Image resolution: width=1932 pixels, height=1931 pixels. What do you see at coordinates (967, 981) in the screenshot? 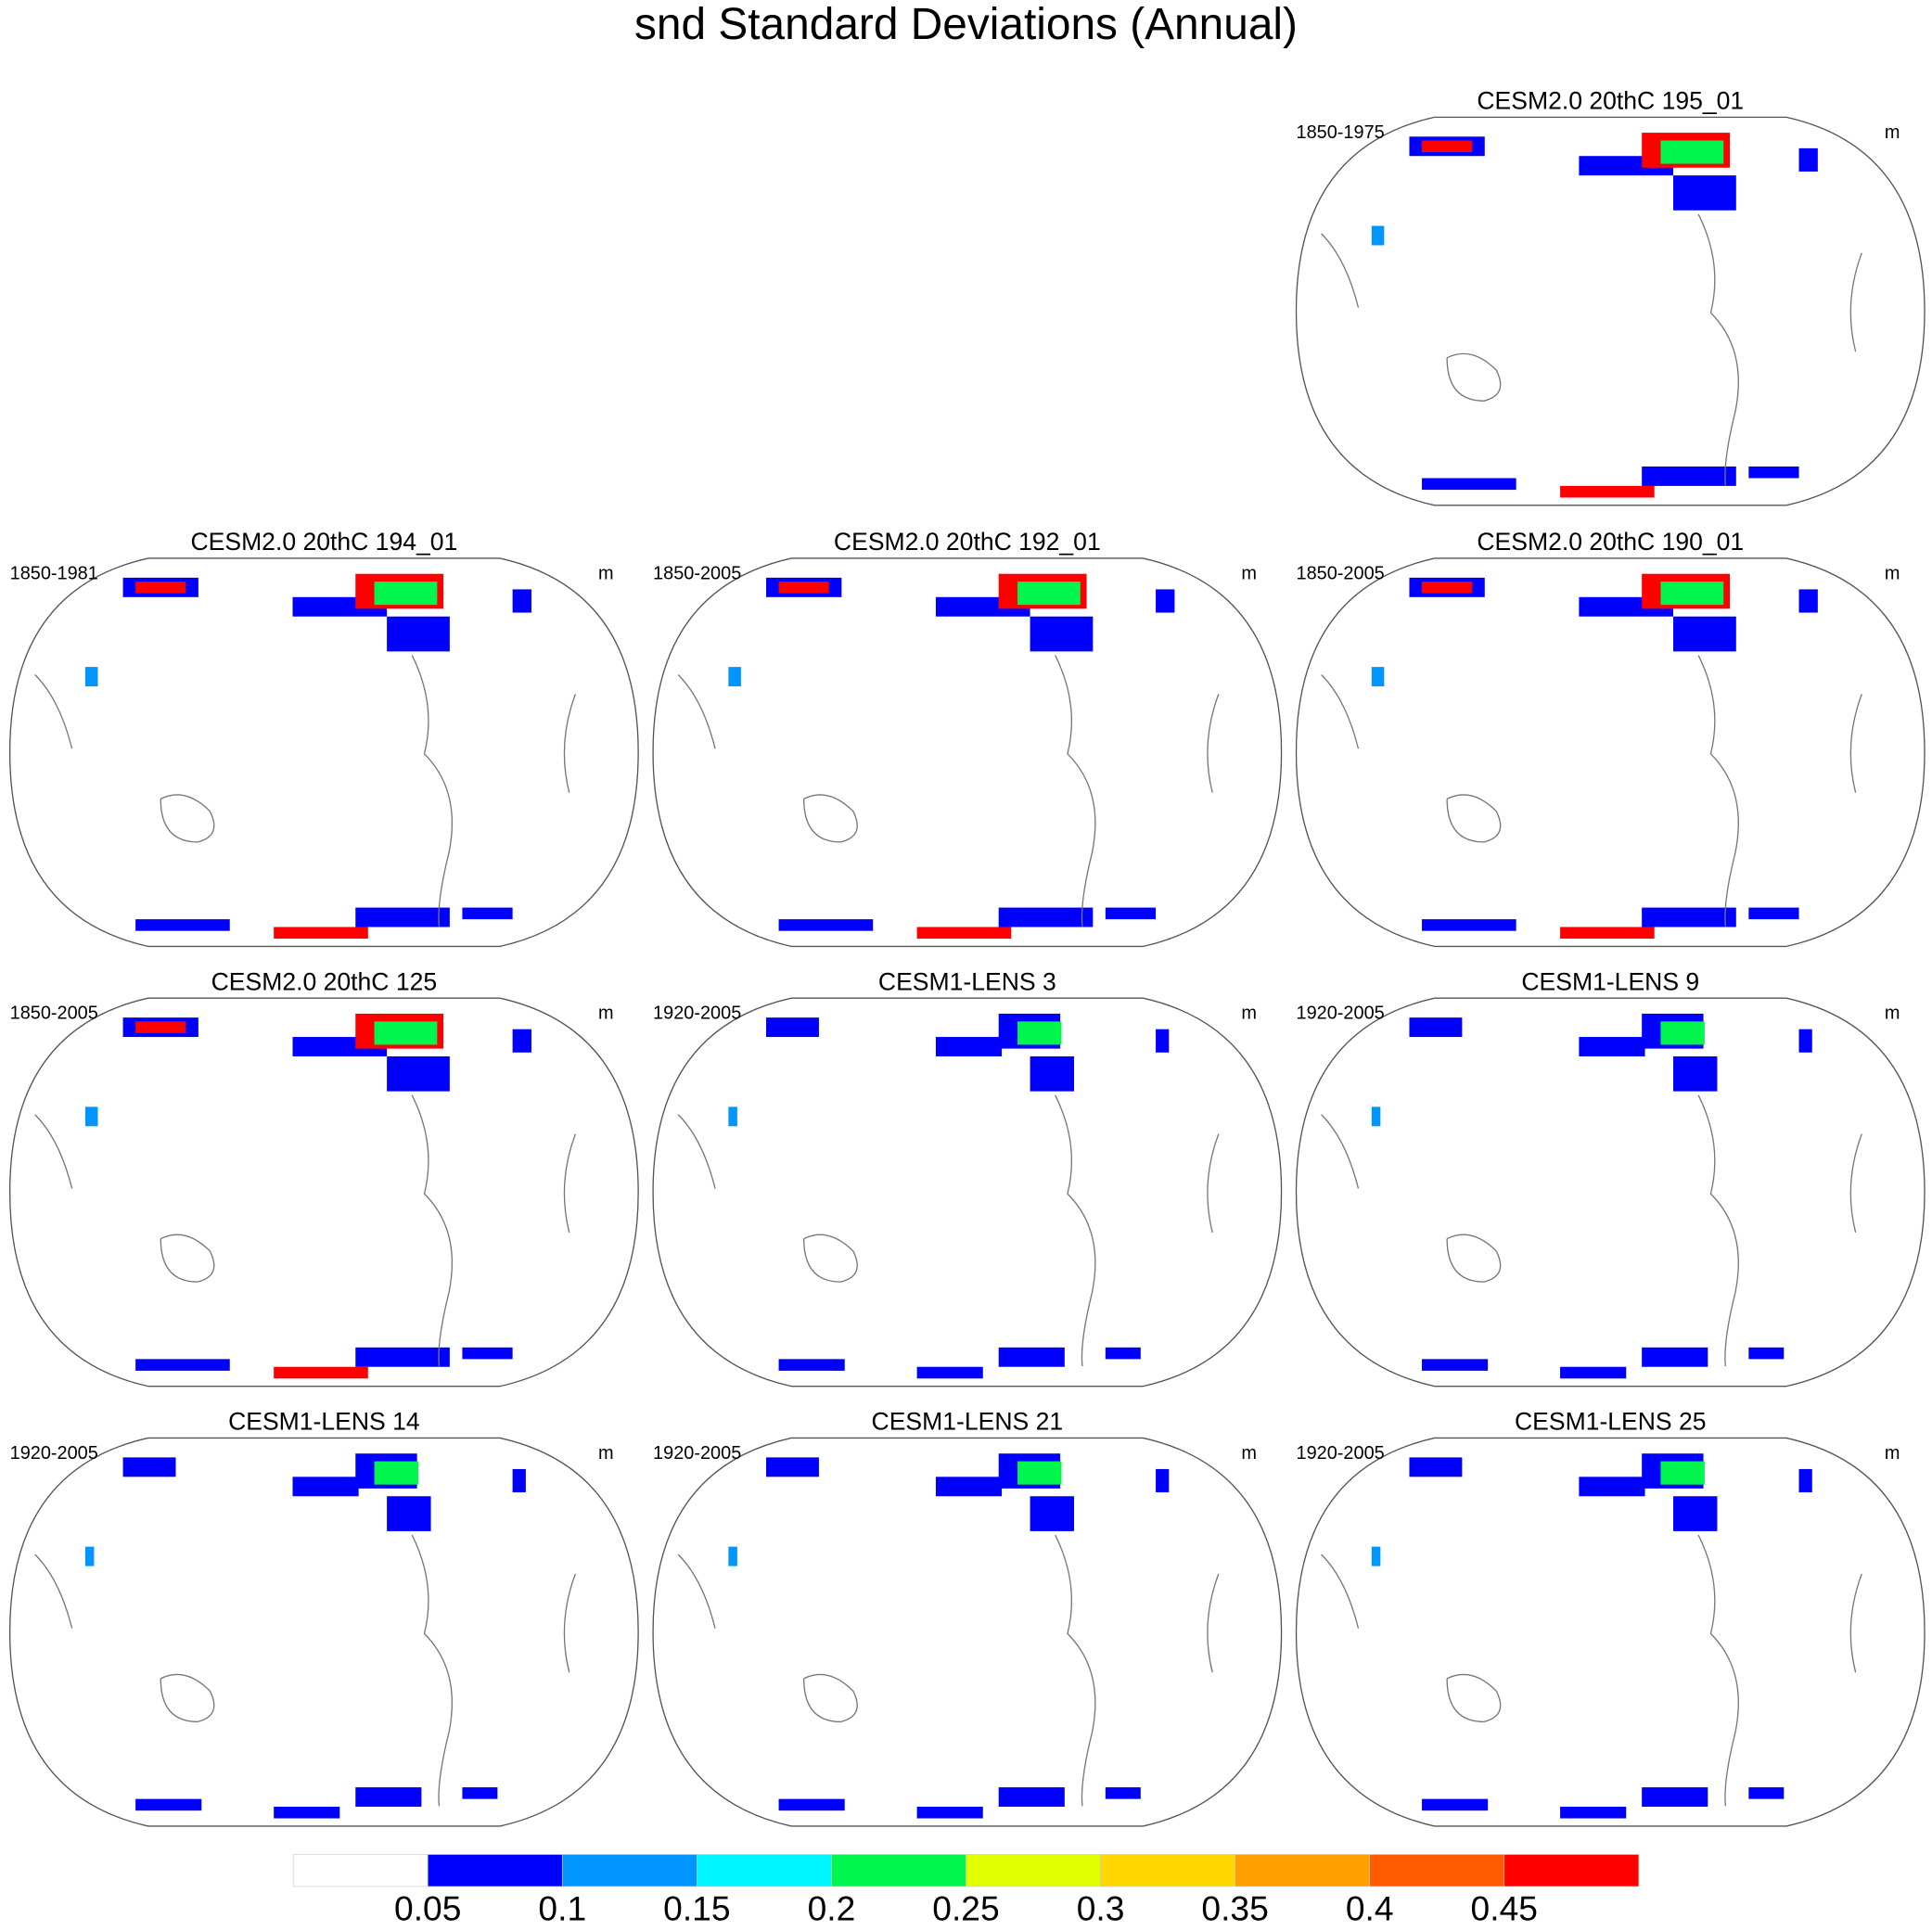
I see `panel-title: CESM1-LENS 3` at bounding box center [967, 981].